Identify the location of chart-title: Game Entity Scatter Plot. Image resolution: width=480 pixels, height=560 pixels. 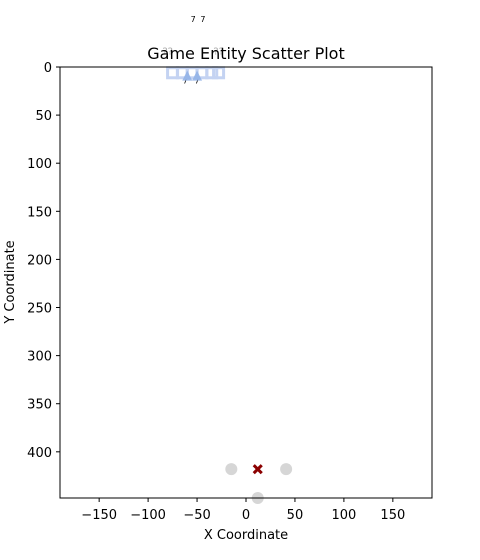
(245, 53).